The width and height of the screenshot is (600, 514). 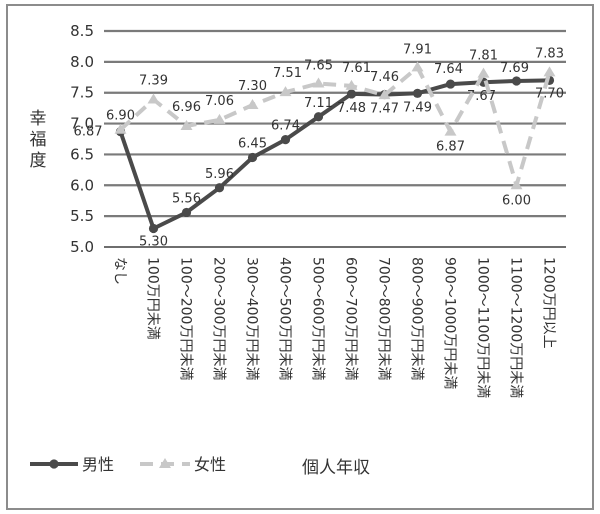 What do you see at coordinates (120, 116) in the screenshot?
I see `data-label: 6.90` at bounding box center [120, 116].